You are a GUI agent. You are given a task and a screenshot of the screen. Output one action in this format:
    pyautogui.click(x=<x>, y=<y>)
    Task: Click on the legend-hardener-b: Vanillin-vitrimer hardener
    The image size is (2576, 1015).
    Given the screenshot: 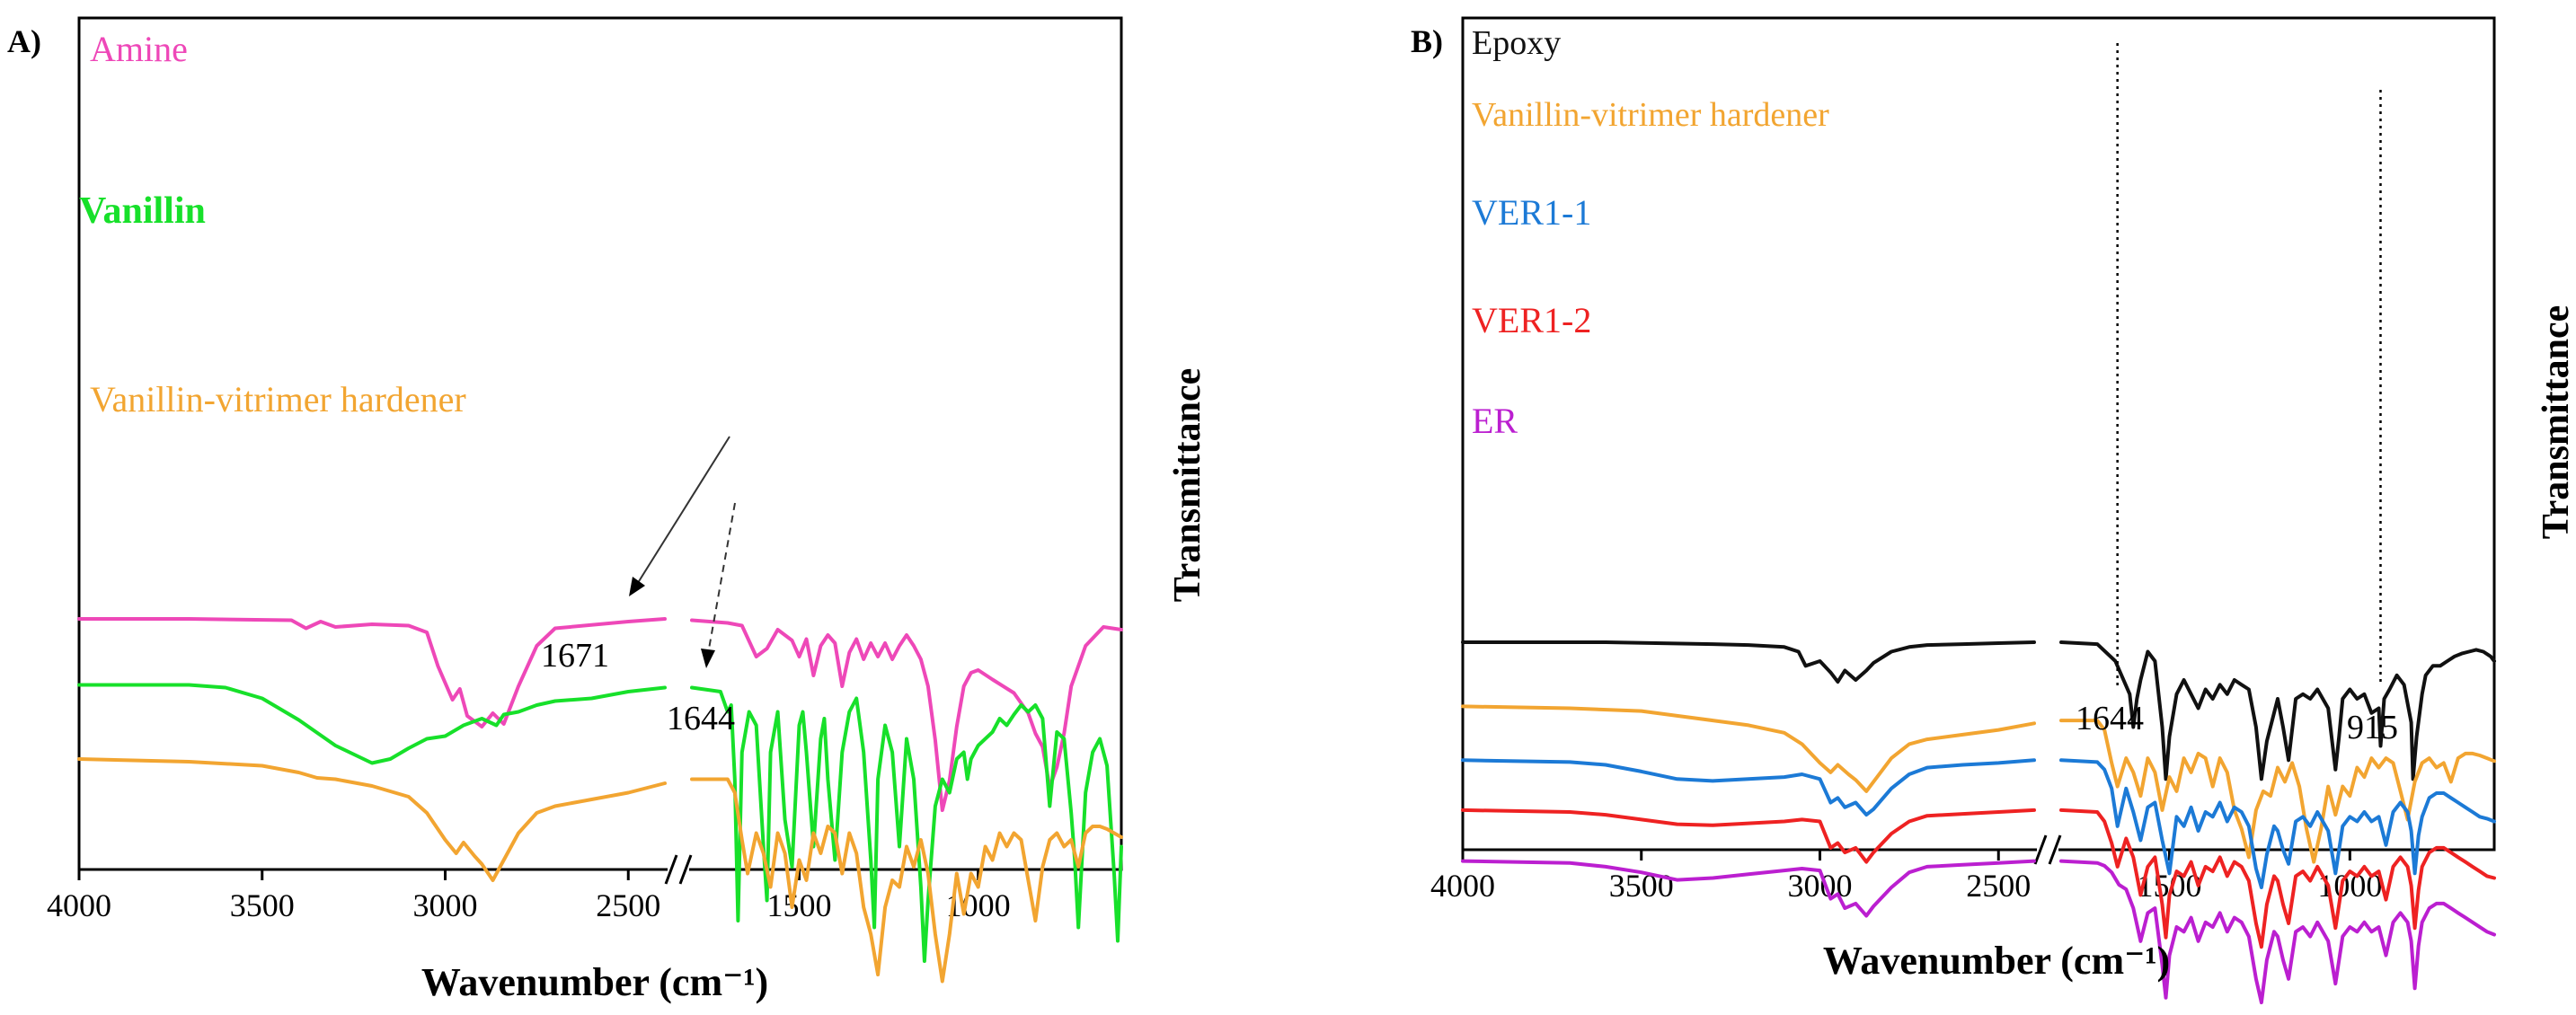 What is the action you would take?
    pyautogui.click(x=1650, y=115)
    